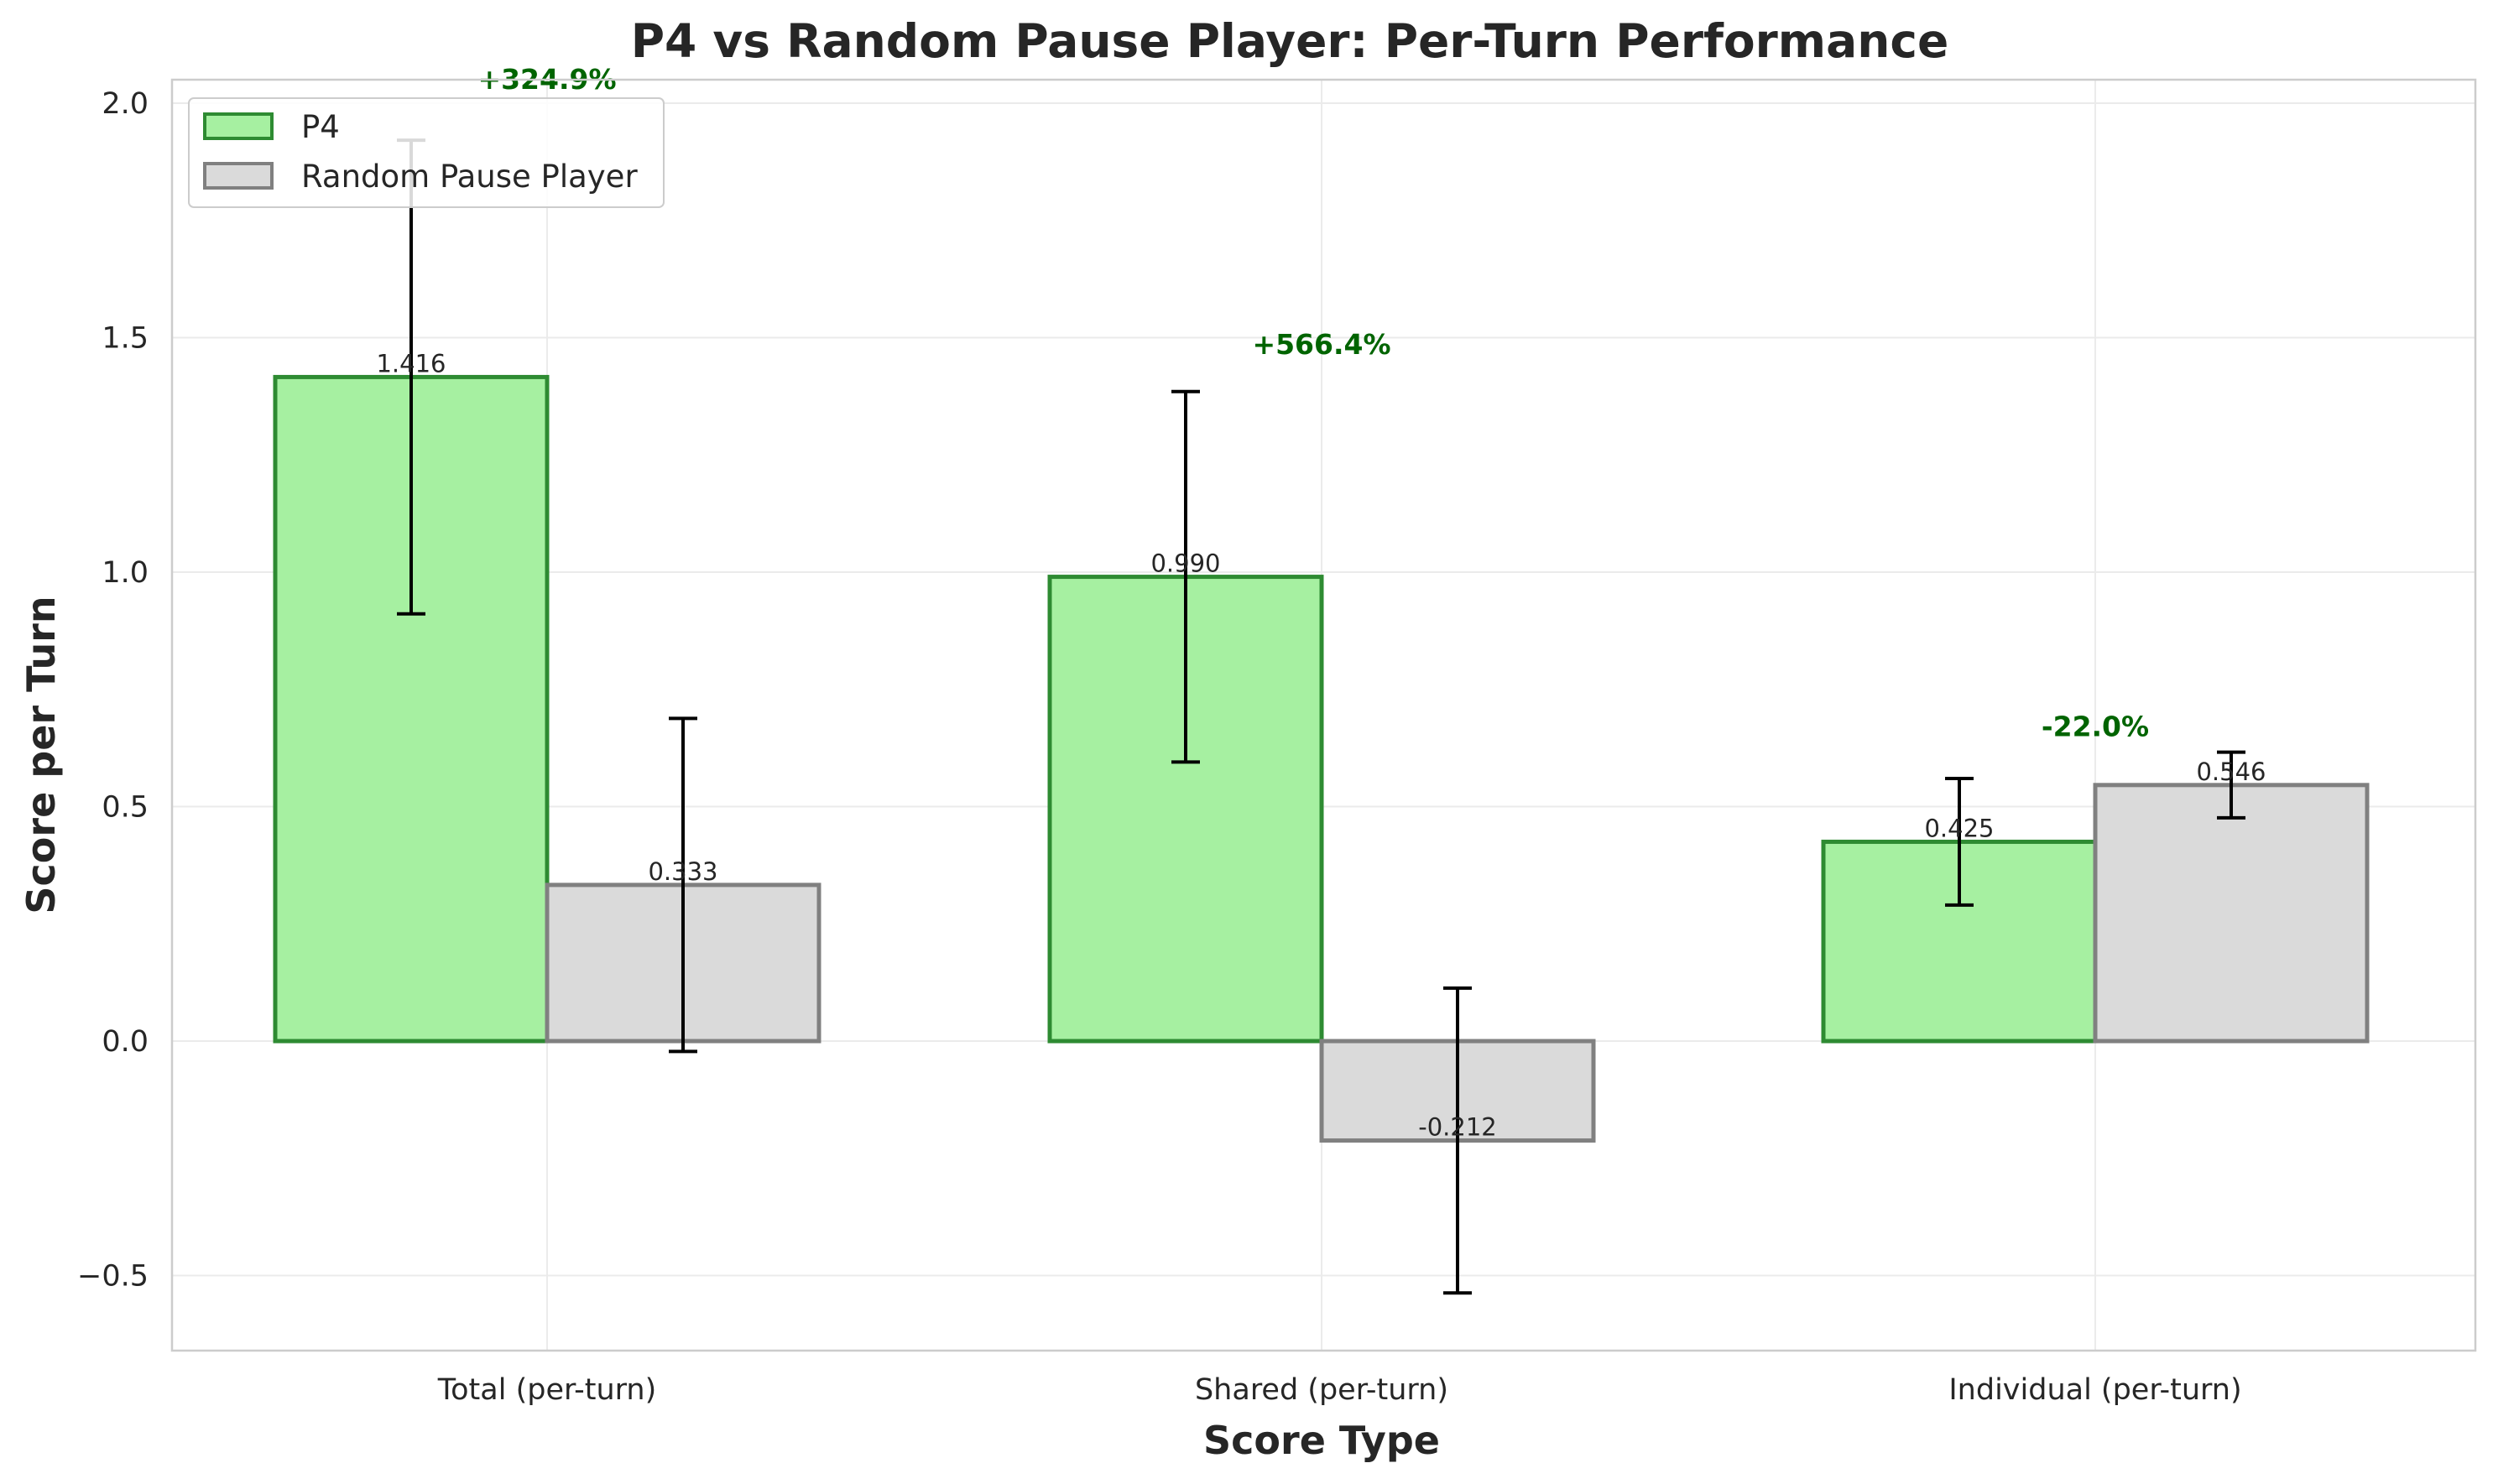 The image size is (2493, 1484). What do you see at coordinates (125, 1042) in the screenshot?
I see `y-tick-label: 0.0` at bounding box center [125, 1042].